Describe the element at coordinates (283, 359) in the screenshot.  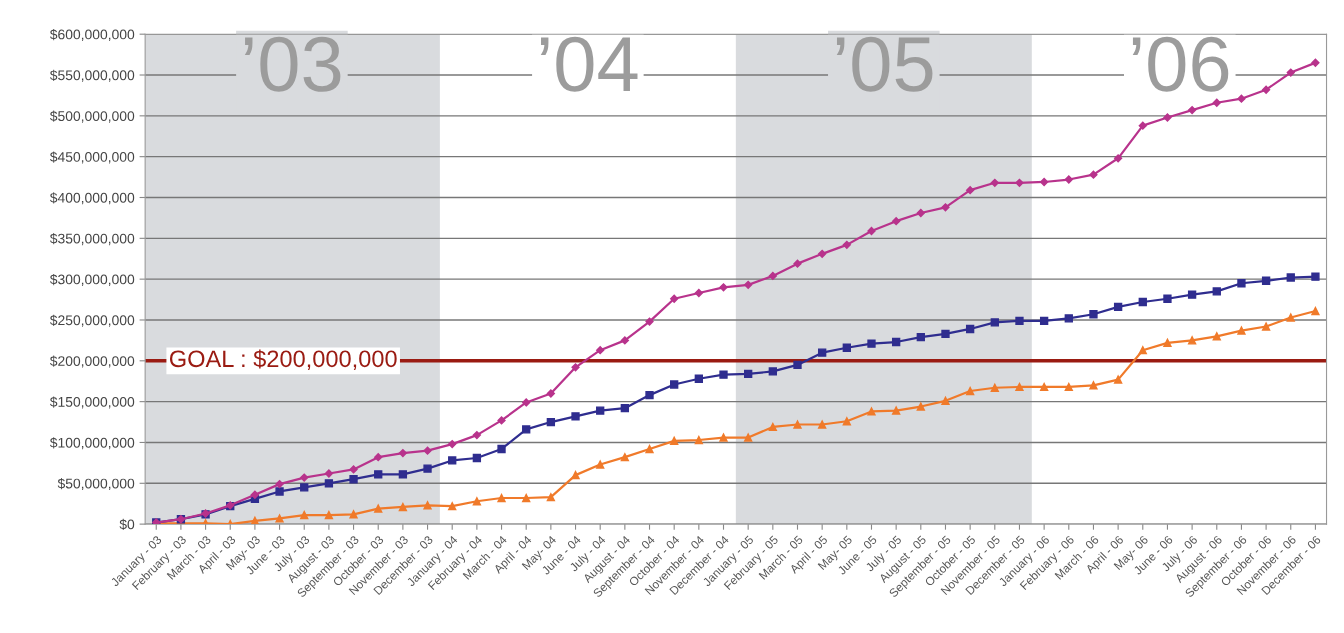
I see `ref-line-label: GOAL : $200,000,000` at that location.